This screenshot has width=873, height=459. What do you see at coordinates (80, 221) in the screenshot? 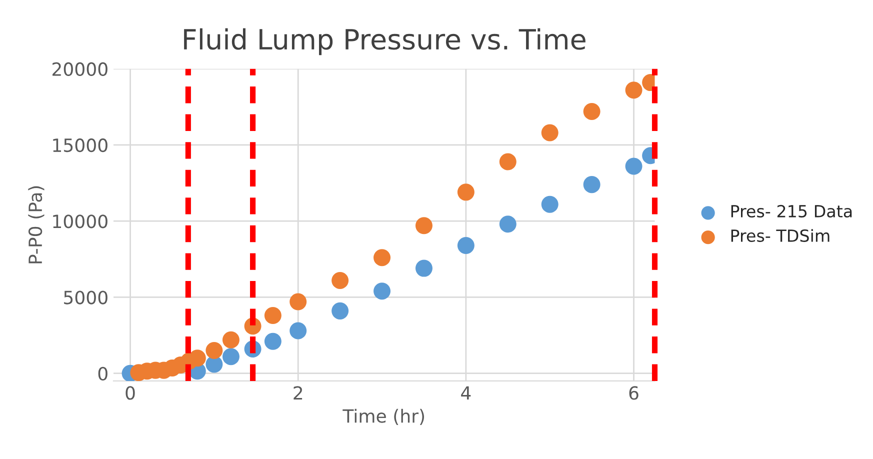
I see `y-tick-label: 10000` at bounding box center [80, 221].